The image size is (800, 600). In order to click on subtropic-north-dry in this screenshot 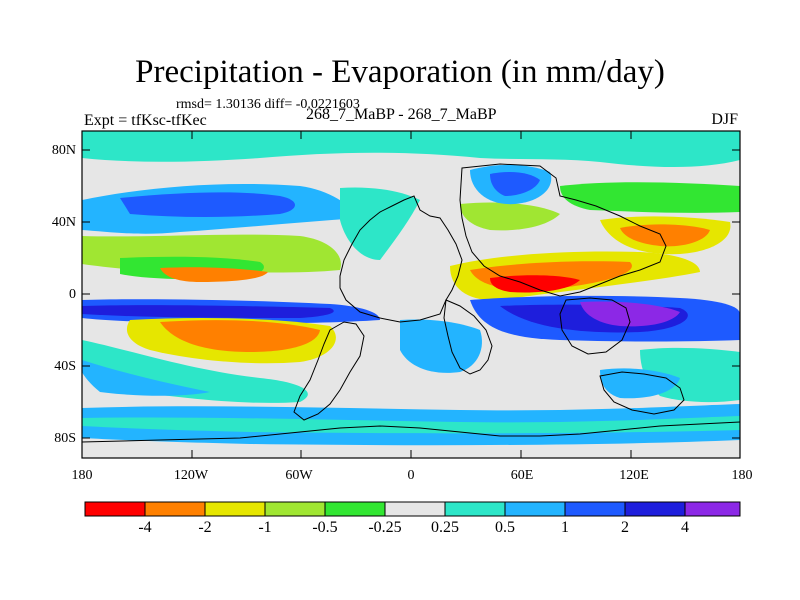, I will do `click(214, 274)`.